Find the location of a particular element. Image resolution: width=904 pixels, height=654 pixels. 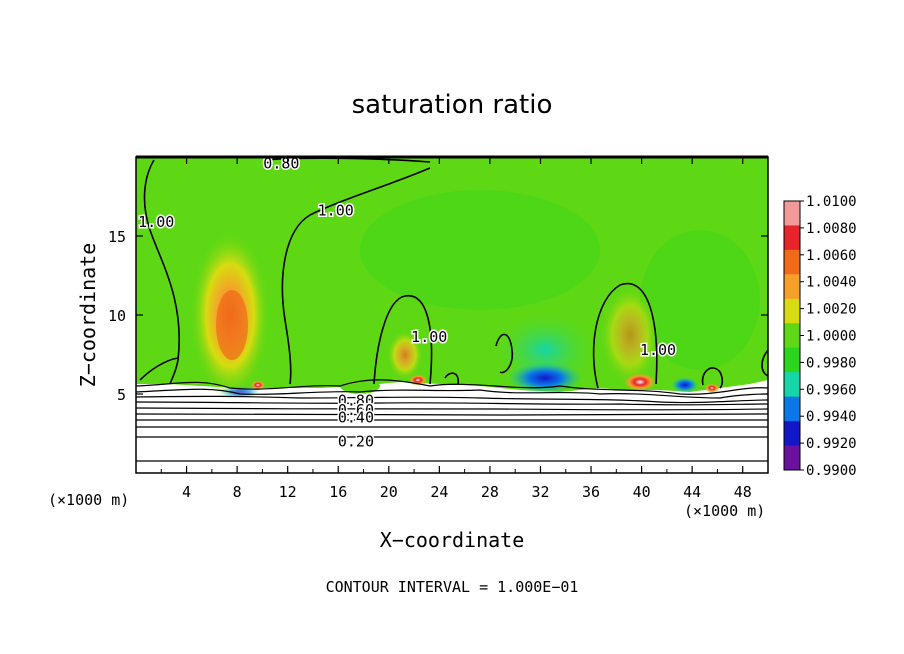

colorbar-label: 0.9920 is located at coordinates (831, 444).